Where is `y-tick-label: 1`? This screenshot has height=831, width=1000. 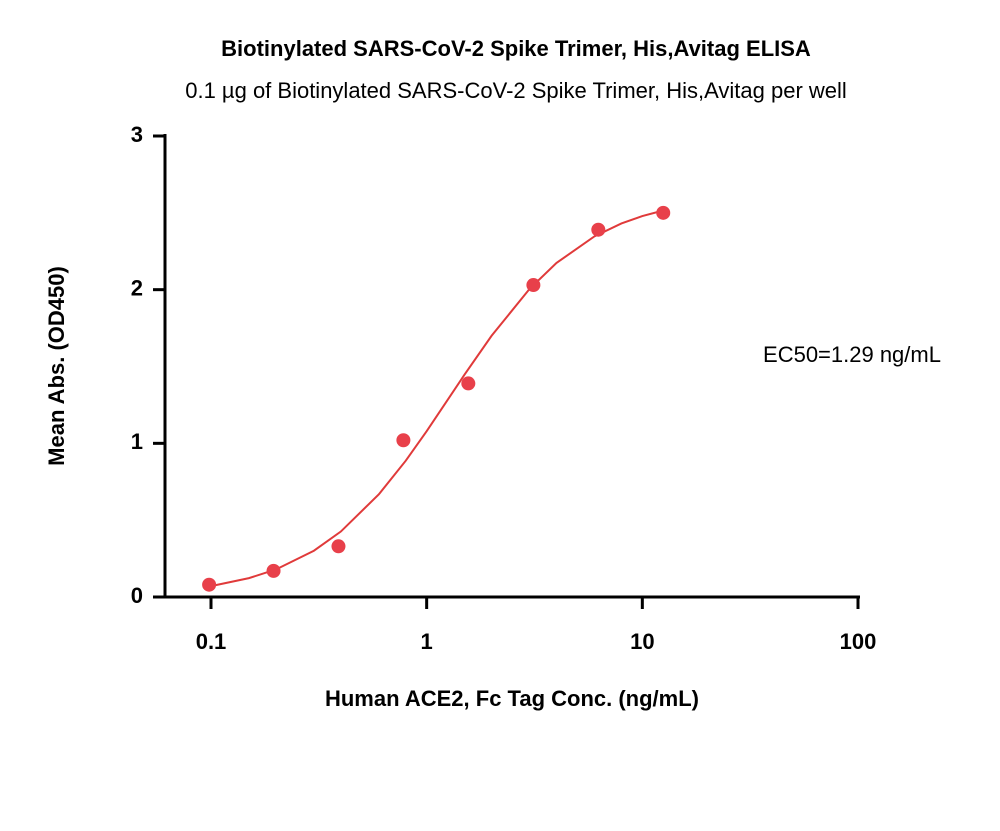 y-tick-label: 1 is located at coordinates (137, 441).